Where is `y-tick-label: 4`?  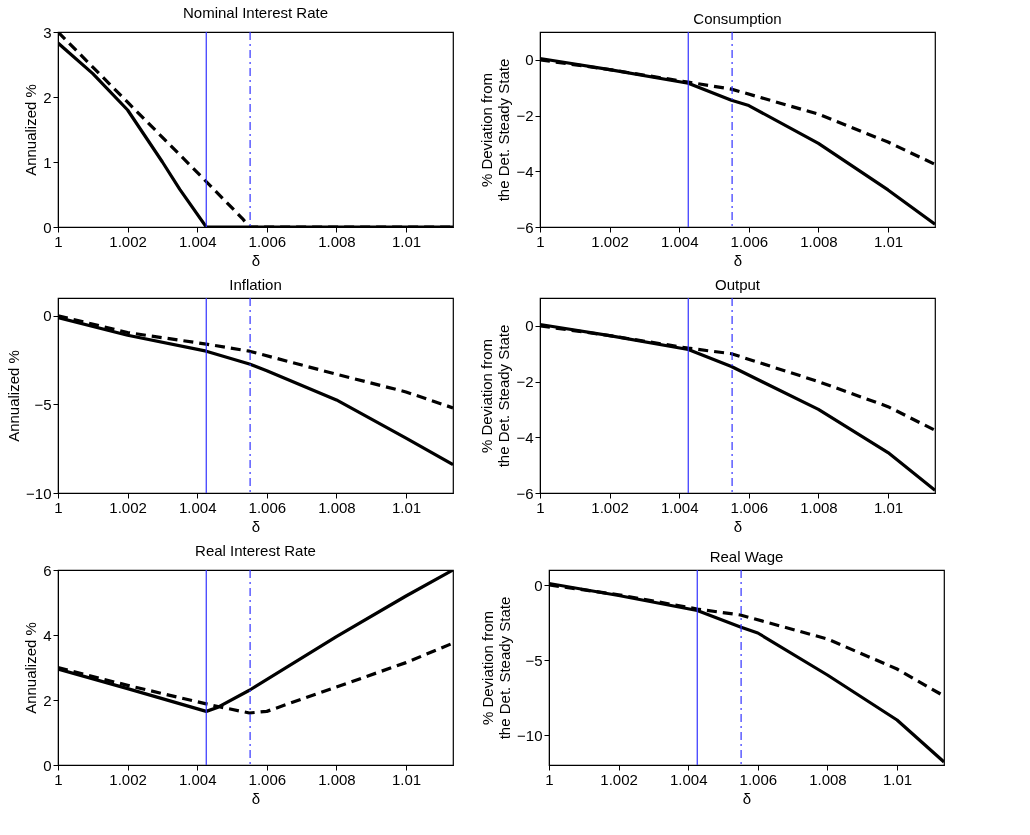
y-tick-label: 4 is located at coordinates (47, 635).